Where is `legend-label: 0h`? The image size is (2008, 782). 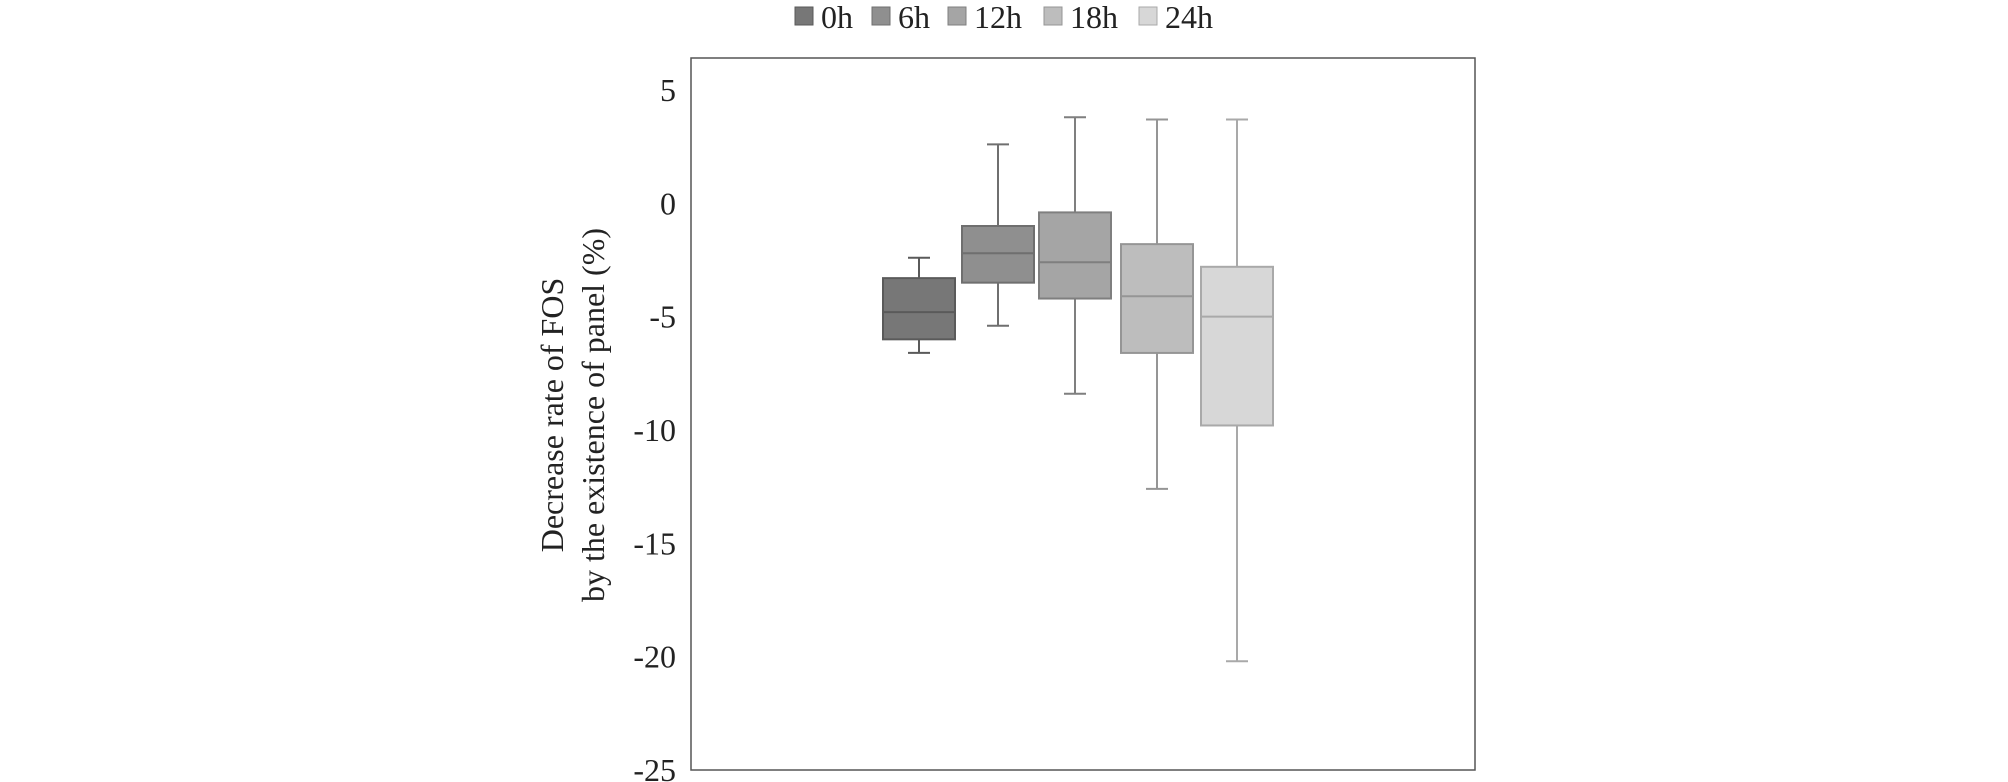 legend-label: 0h is located at coordinates (837, 17).